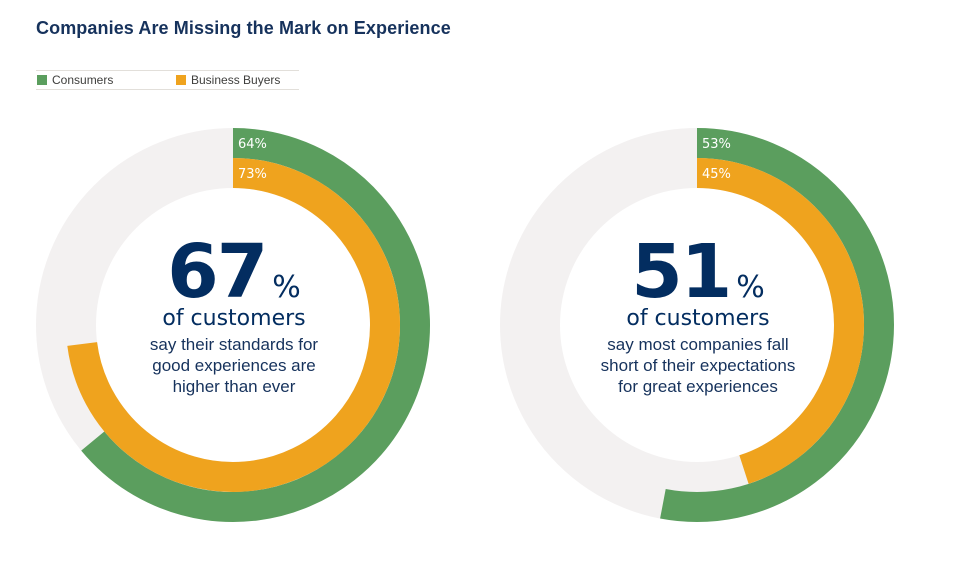  Describe the element at coordinates (181, 80) in the screenshot. I see `legend-swatch-business-buyers` at that location.